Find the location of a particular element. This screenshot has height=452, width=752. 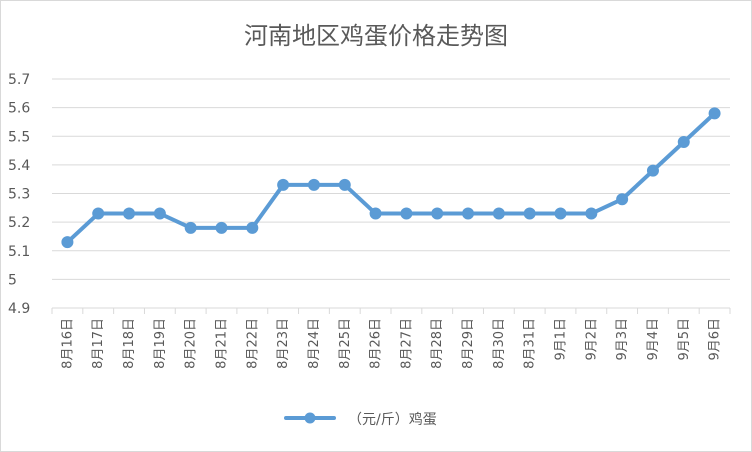

x-tick-label: 8月19日 is located at coordinates (160, 343).